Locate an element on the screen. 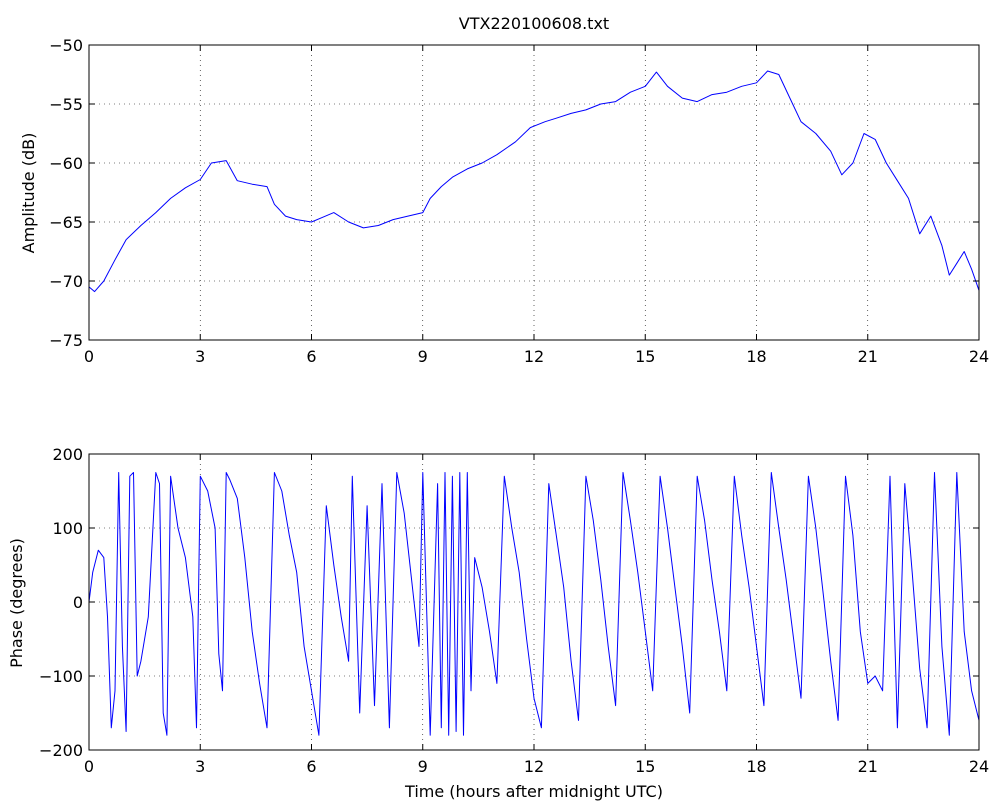 This screenshot has width=998, height=806. chart-title: VTX220100608.txt is located at coordinates (534, 23).